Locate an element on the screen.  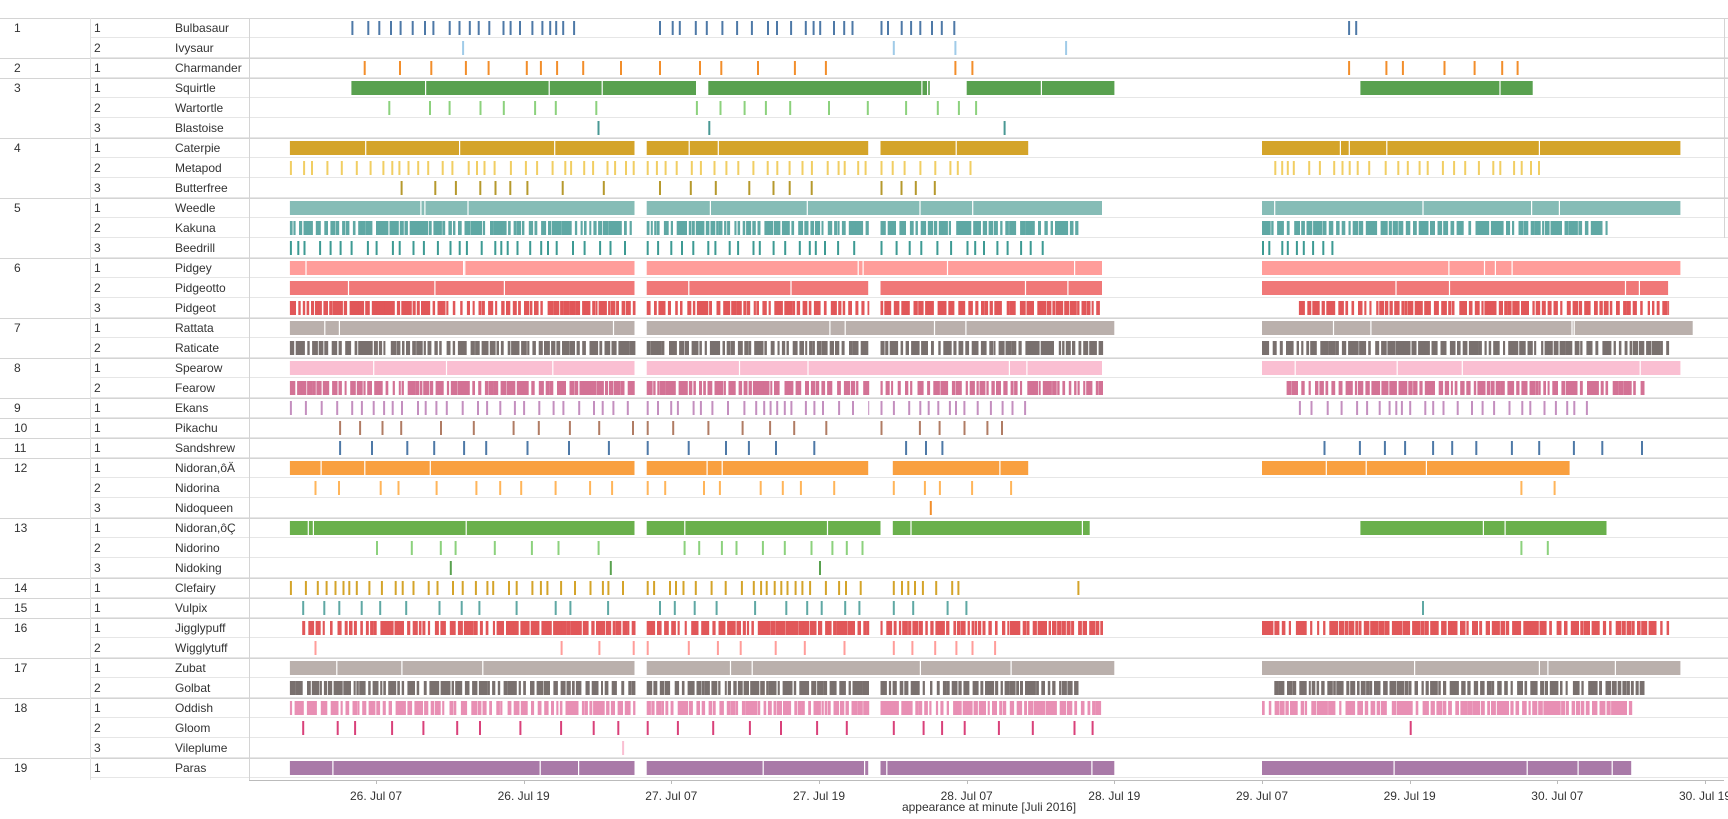
pokemon-name: Gloom is located at coordinates (193, 728).